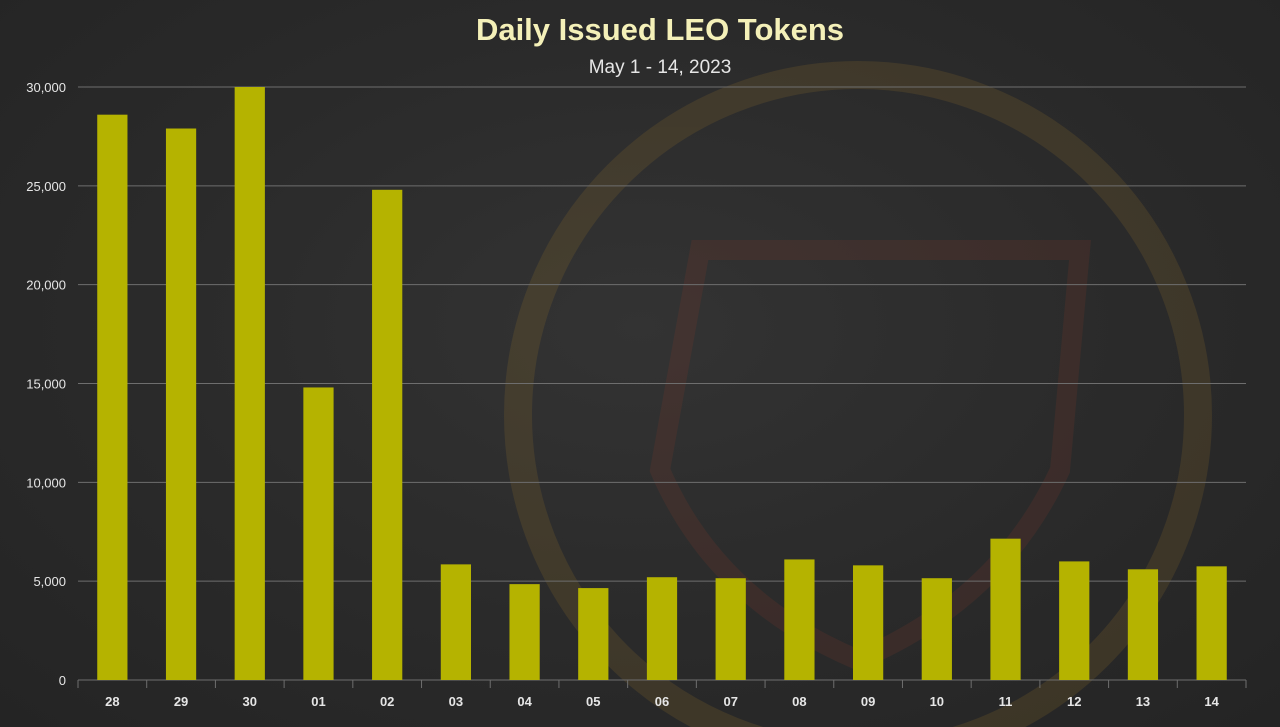 The image size is (1280, 727). Describe the element at coordinates (46, 285) in the screenshot. I see `y-tick-label: 20,000` at that location.